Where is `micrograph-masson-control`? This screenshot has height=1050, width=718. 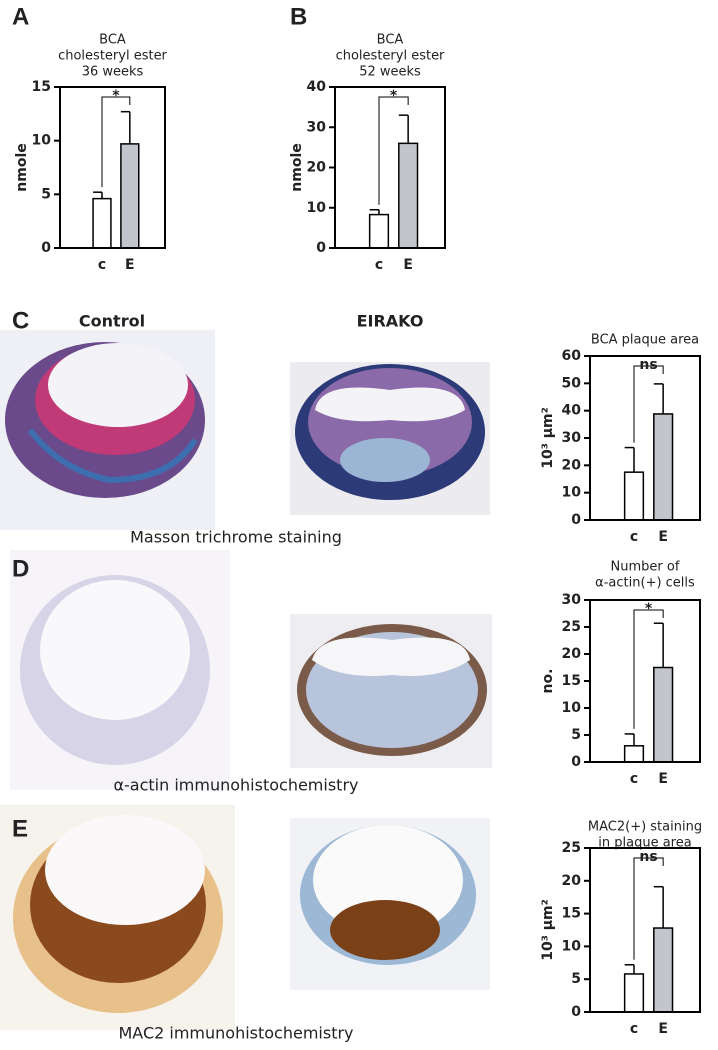 micrograph-masson-control is located at coordinates (107, 430).